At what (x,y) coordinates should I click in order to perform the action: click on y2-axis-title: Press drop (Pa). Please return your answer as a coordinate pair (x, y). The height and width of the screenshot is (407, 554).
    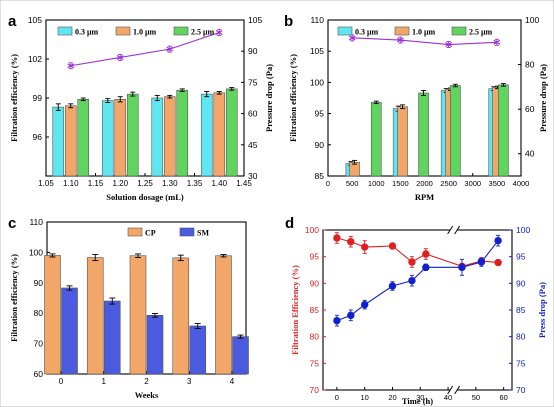
    Looking at the image, I should click on (542, 310).